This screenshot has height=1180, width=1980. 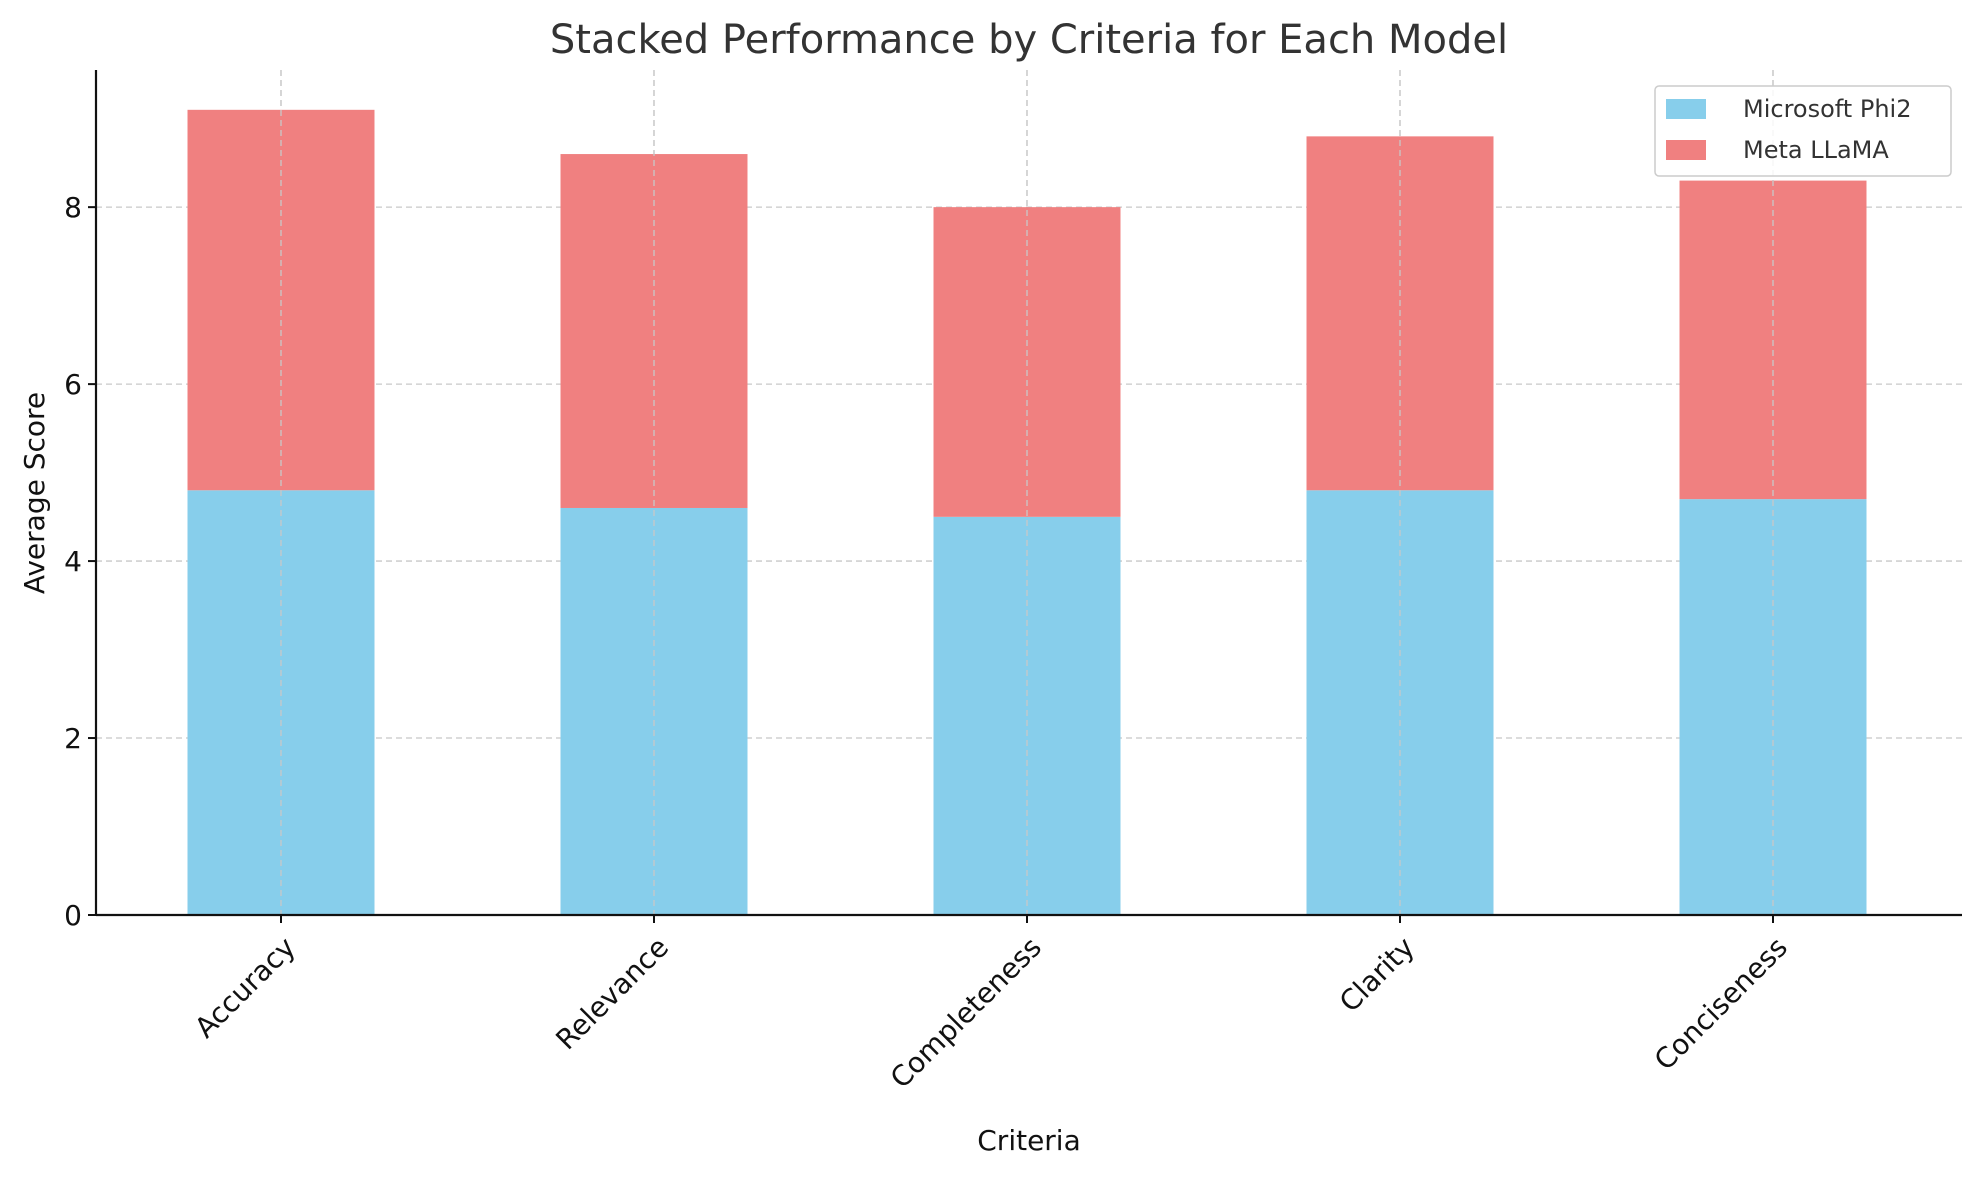 I want to click on legend-label-microsoft-phi2: Microsoft Phi2, so click(x=1827, y=109).